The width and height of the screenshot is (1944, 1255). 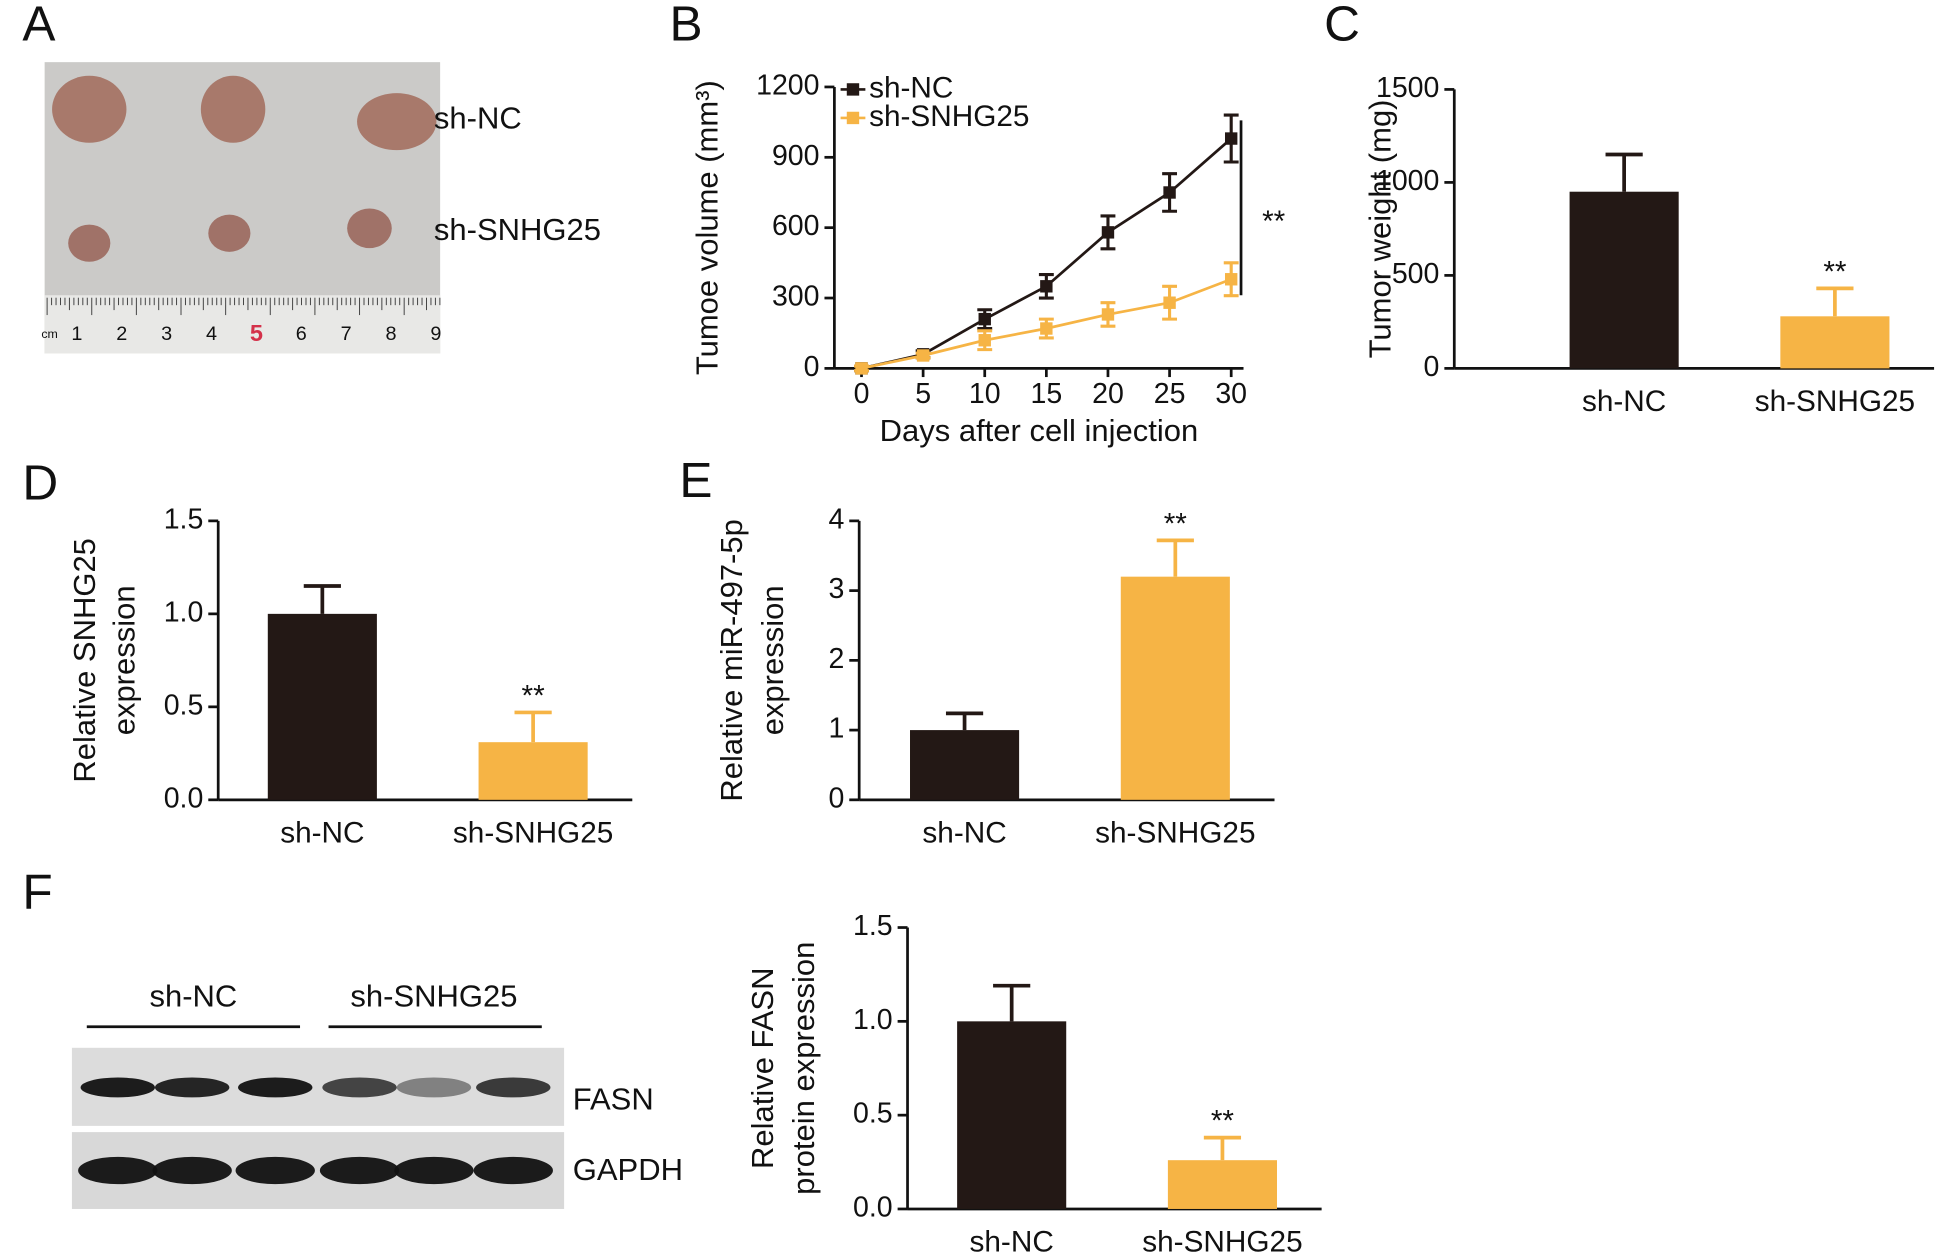 What do you see at coordinates (211, 334) in the screenshot?
I see `ruler-label: 4` at bounding box center [211, 334].